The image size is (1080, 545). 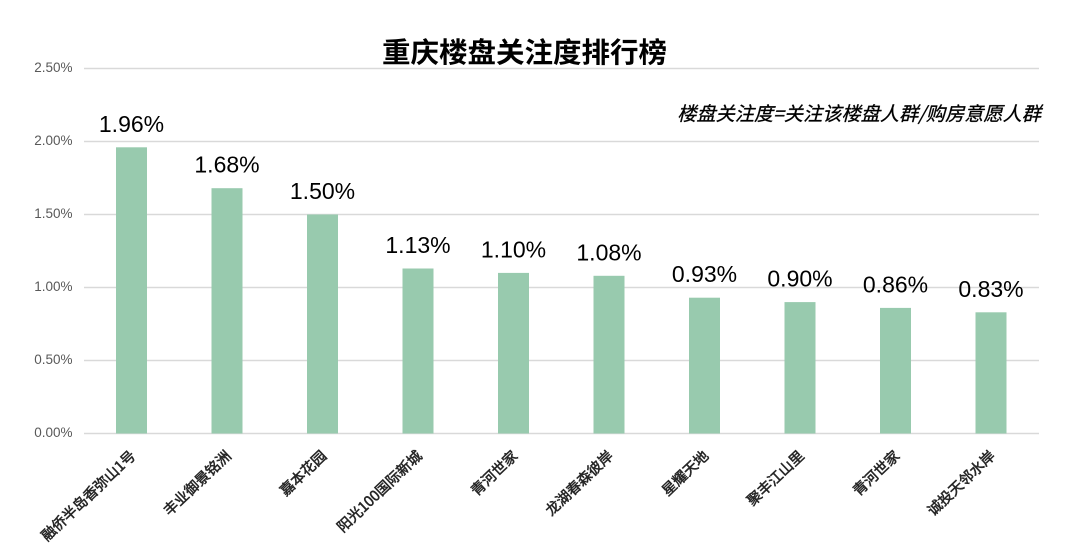 What do you see at coordinates (608, 252) in the screenshot?
I see `svg-text: 1.08%` at bounding box center [608, 252].